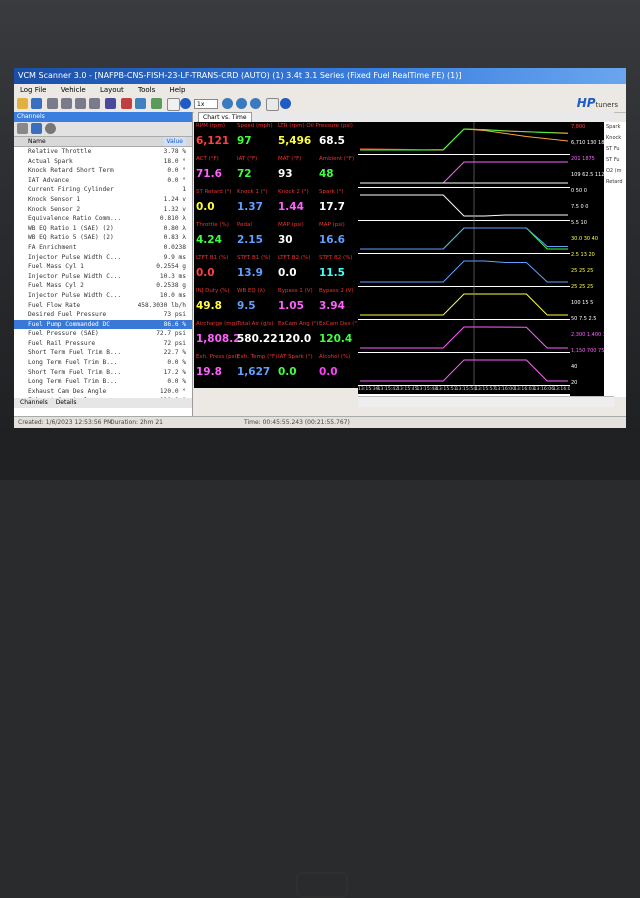 The image size is (640, 898). I want to click on gauge-value: 19.8, so click(209, 372).